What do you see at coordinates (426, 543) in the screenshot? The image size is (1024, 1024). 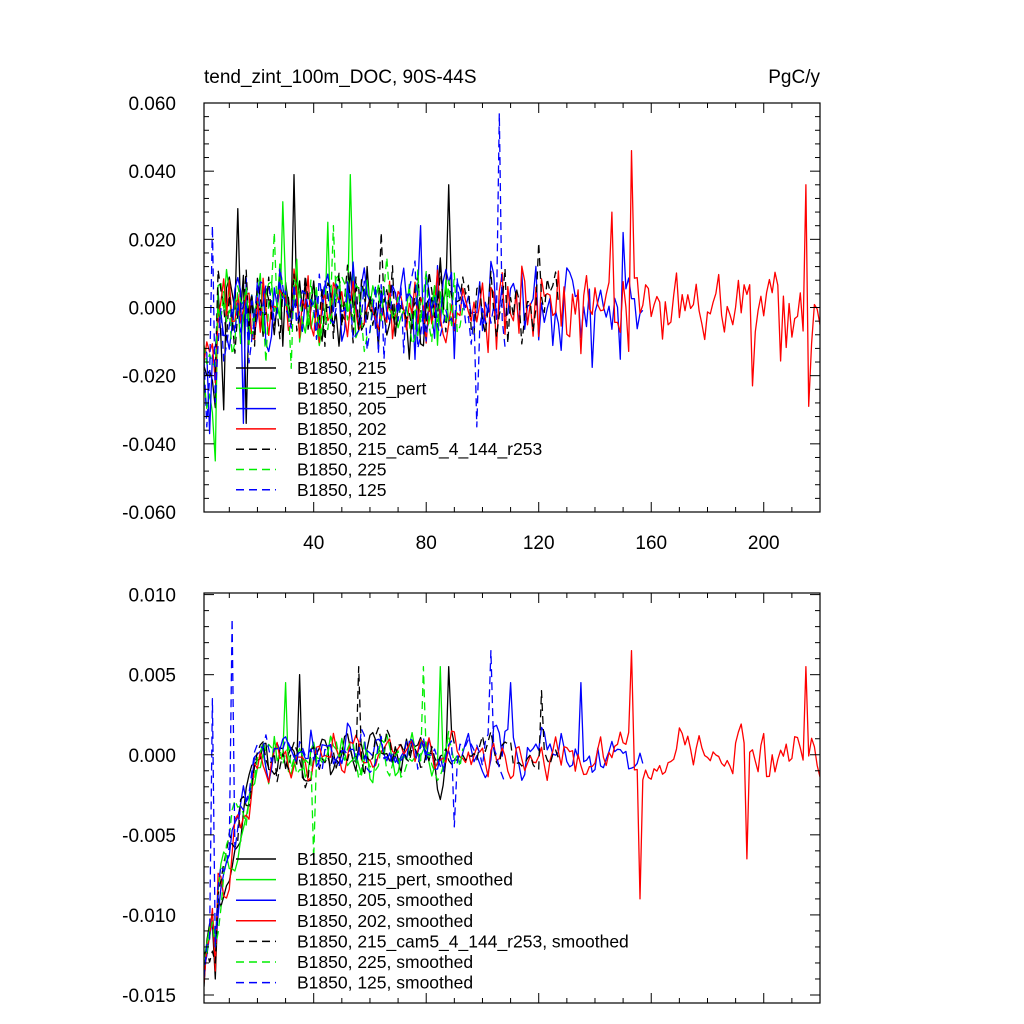 I see `x-tick-label: 80` at bounding box center [426, 543].